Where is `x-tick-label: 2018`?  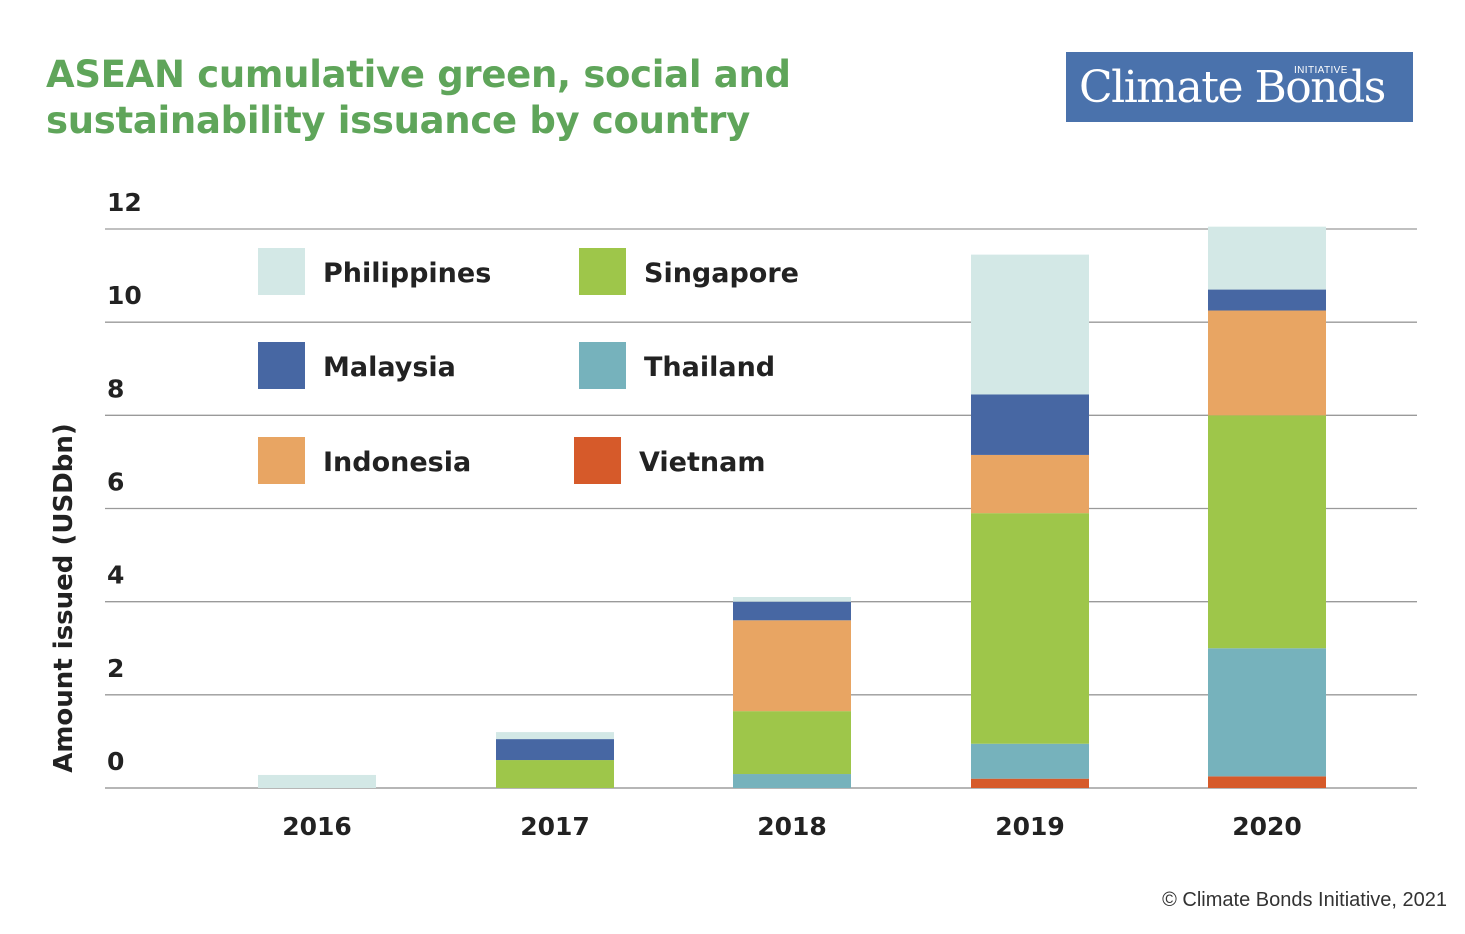
x-tick-label: 2018 is located at coordinates (792, 826).